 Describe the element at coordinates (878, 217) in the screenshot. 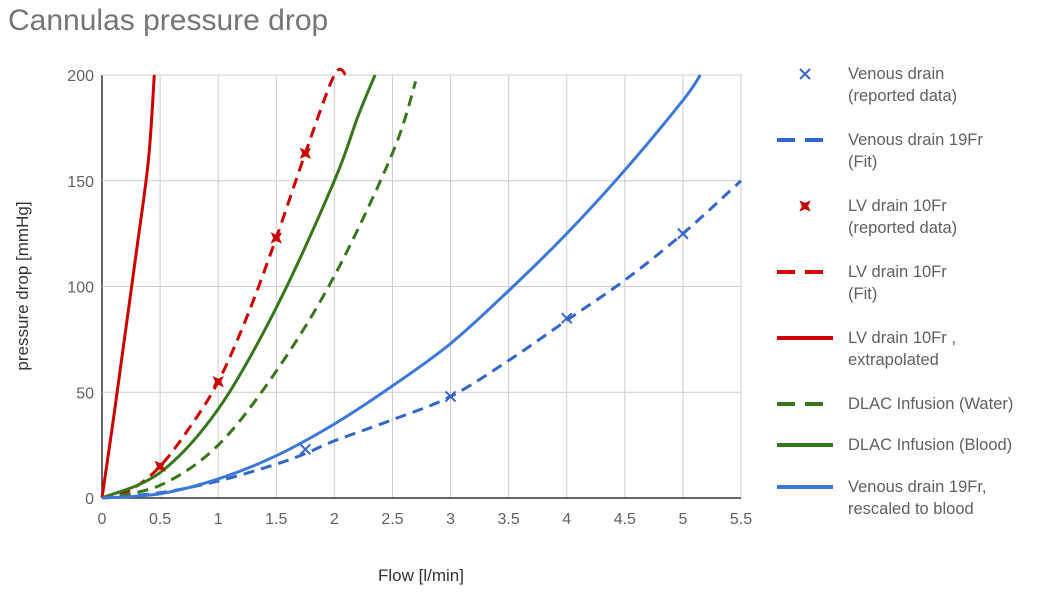

I see `legend-item-lv-drain-10fr-reported-data: LV drain 10Fr (reported data)` at that location.